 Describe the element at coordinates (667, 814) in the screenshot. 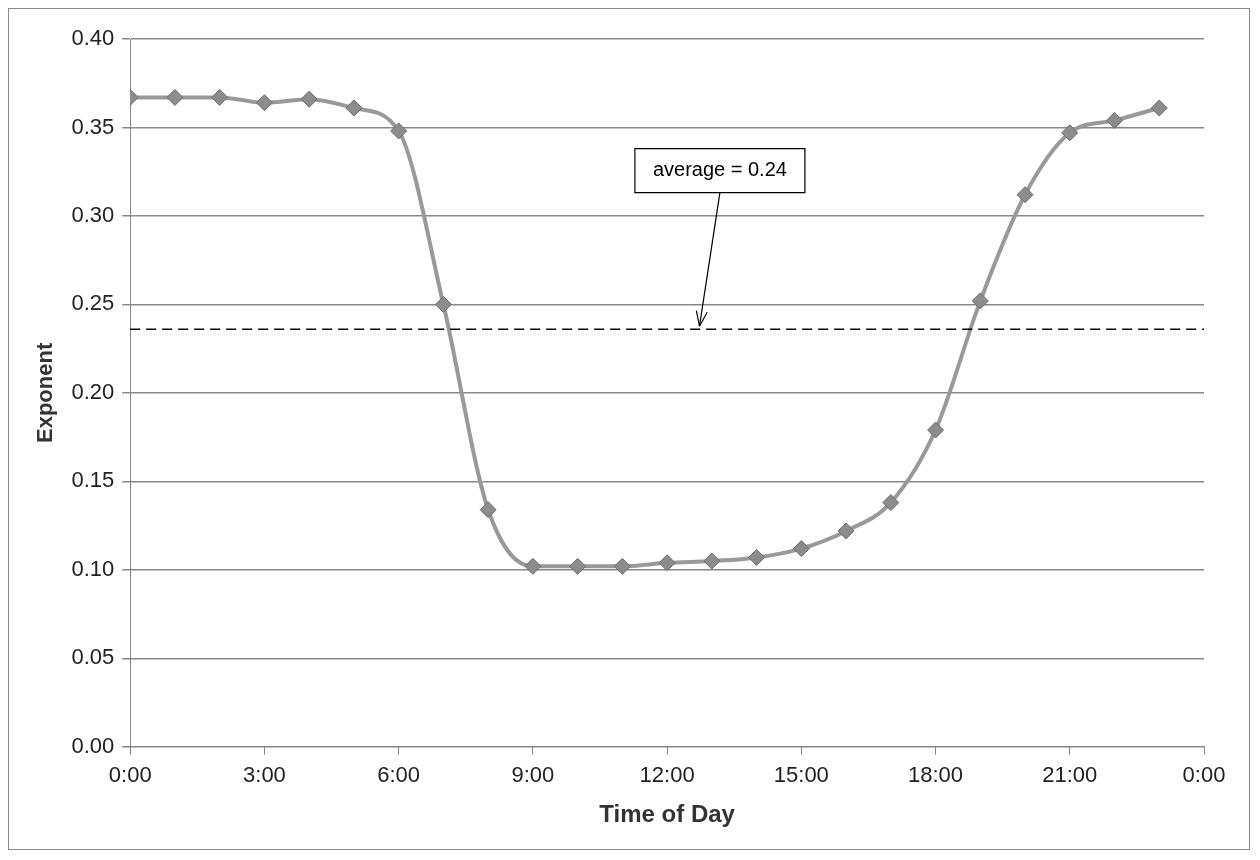

I see `x-axis-title: Time of Day` at that location.